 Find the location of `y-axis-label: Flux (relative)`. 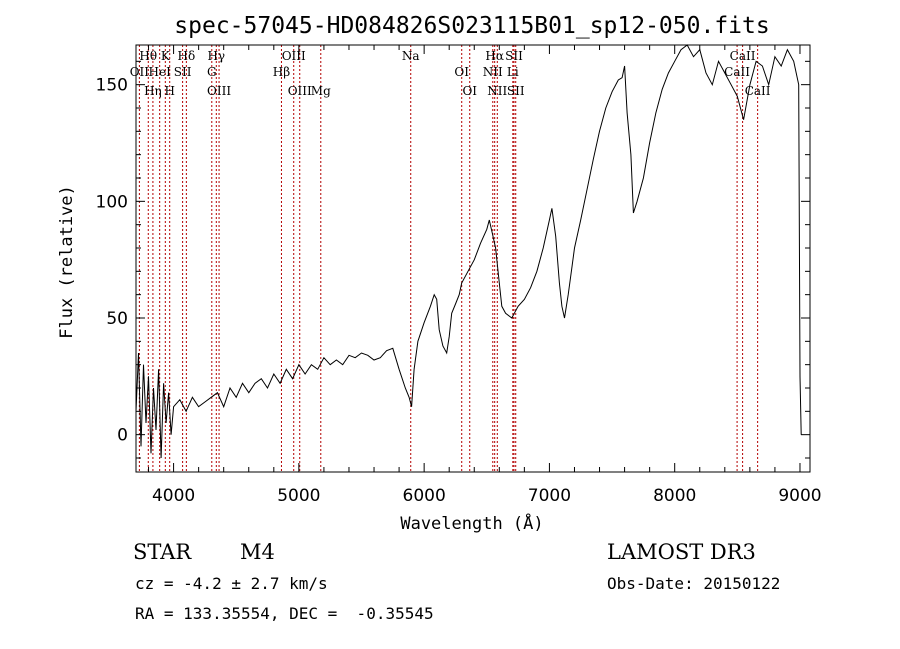

y-axis-label: Flux (relative) is located at coordinates (67, 262).